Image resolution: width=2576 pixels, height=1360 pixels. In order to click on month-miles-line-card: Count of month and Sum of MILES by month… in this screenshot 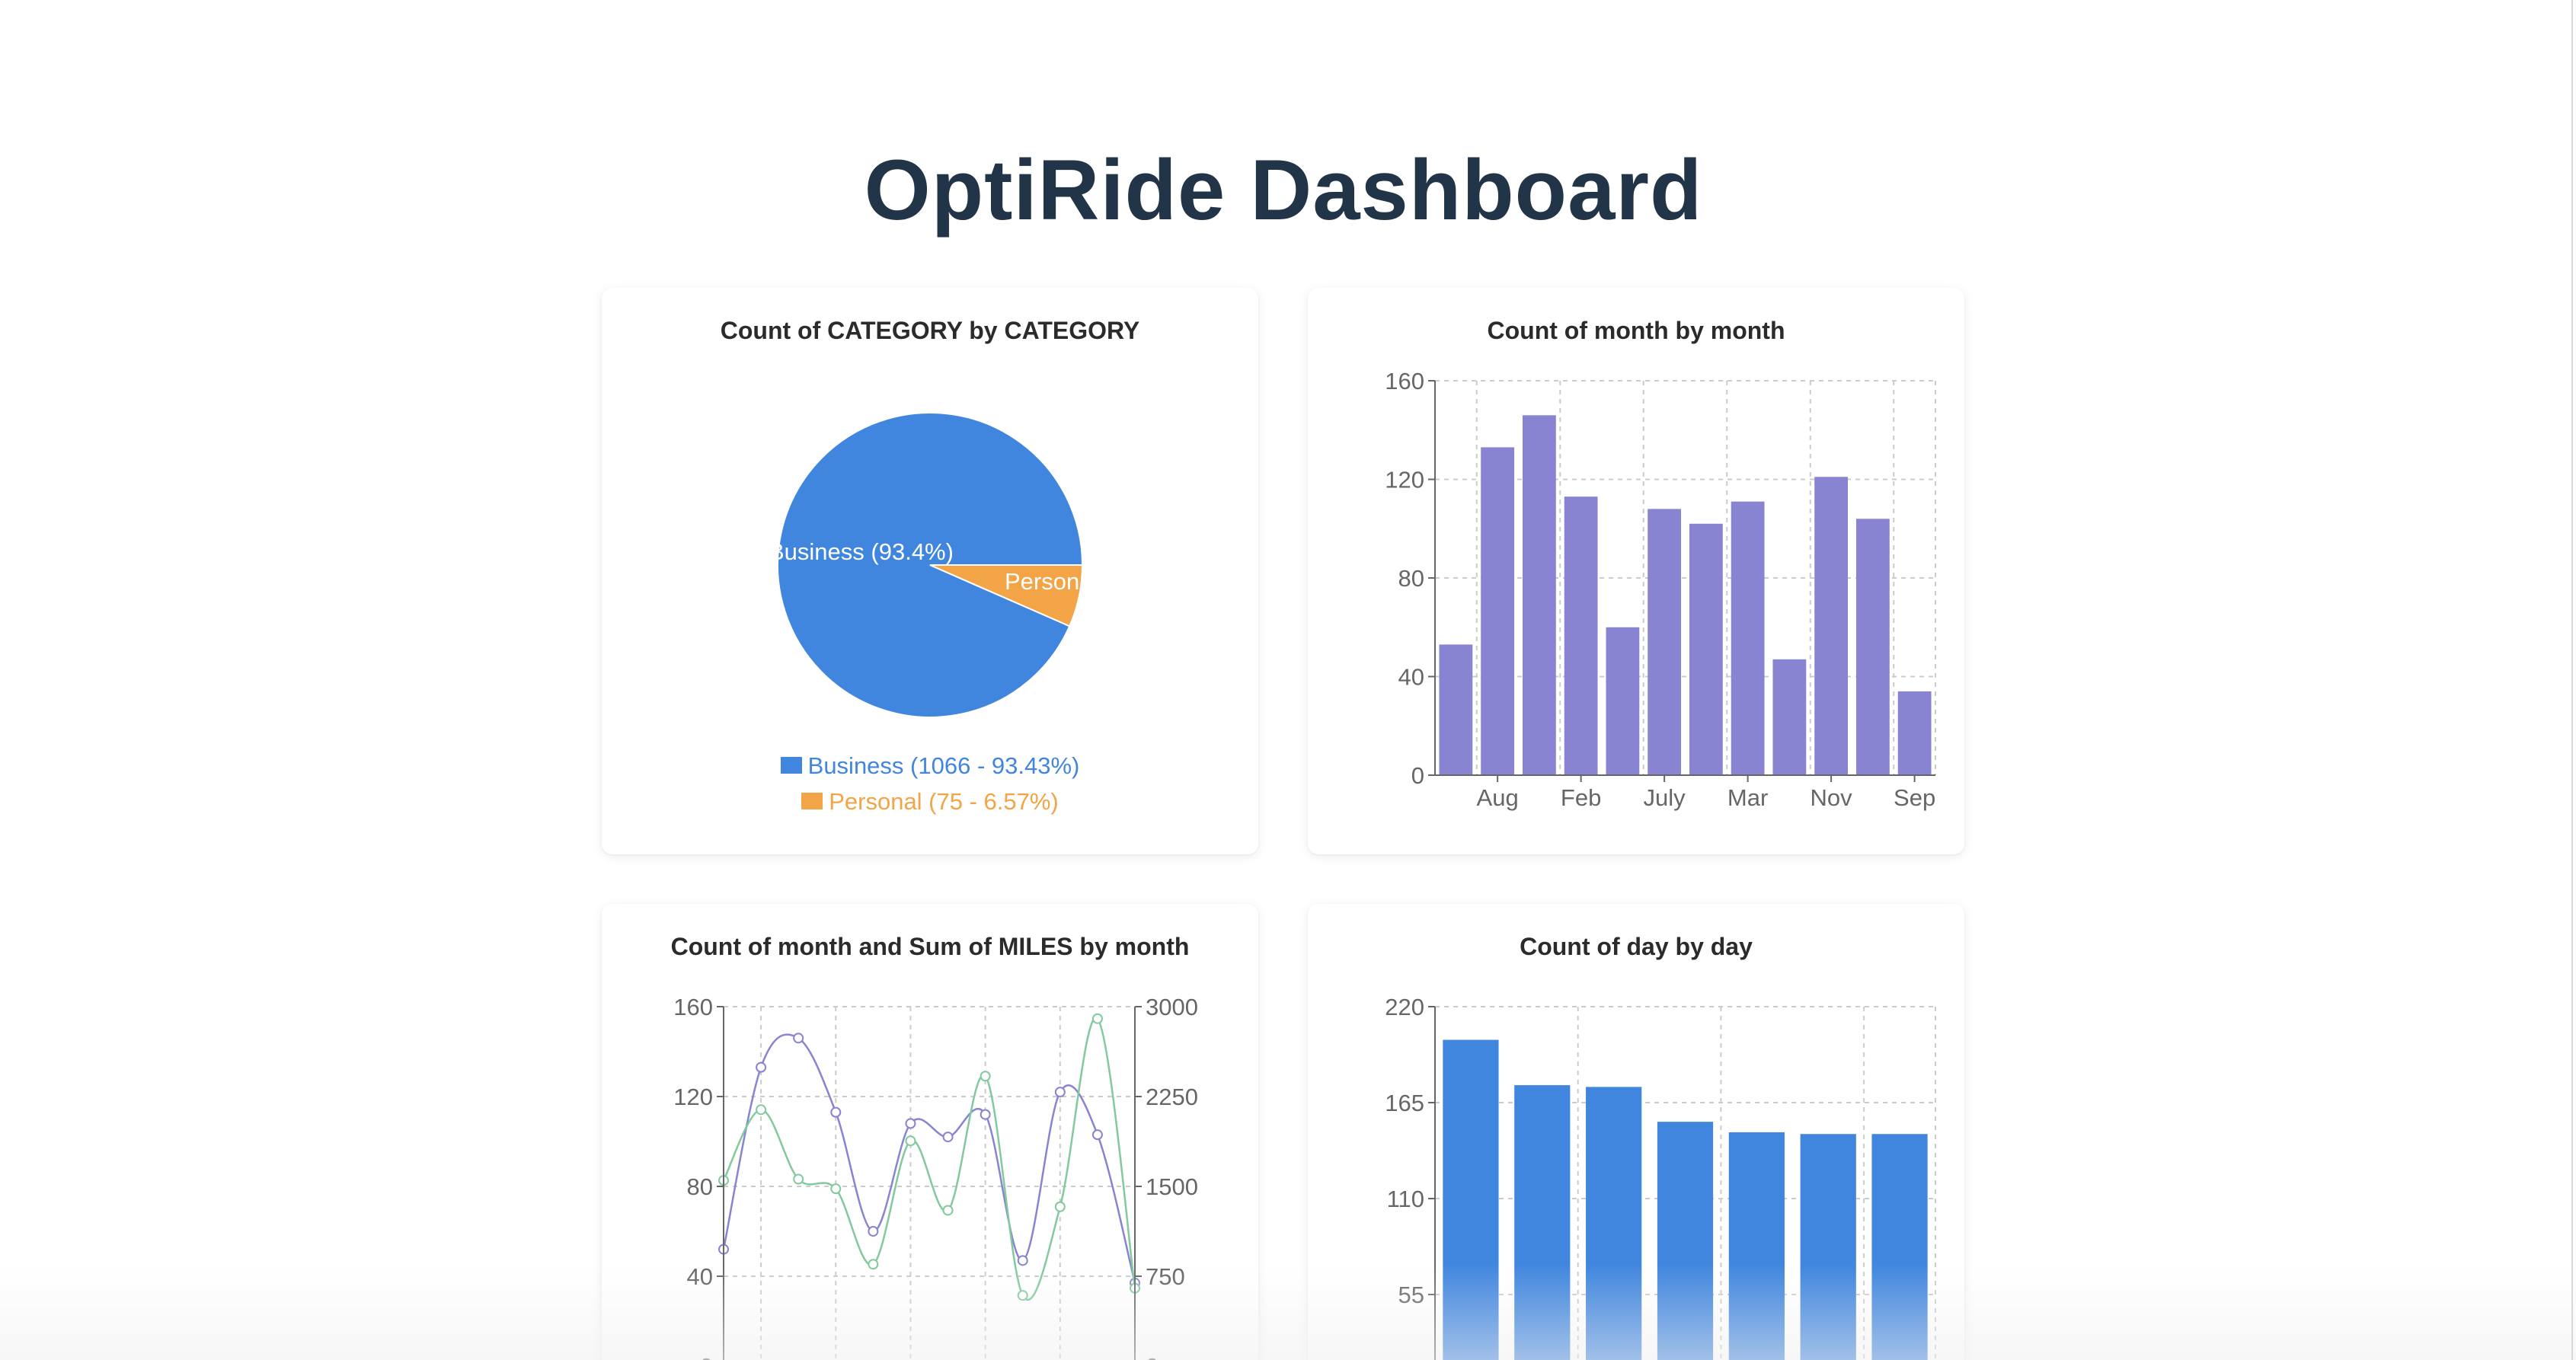, I will do `click(930, 1132)`.